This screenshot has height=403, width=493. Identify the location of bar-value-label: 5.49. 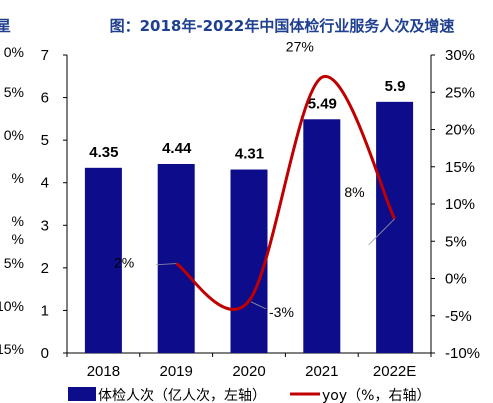
(322, 103).